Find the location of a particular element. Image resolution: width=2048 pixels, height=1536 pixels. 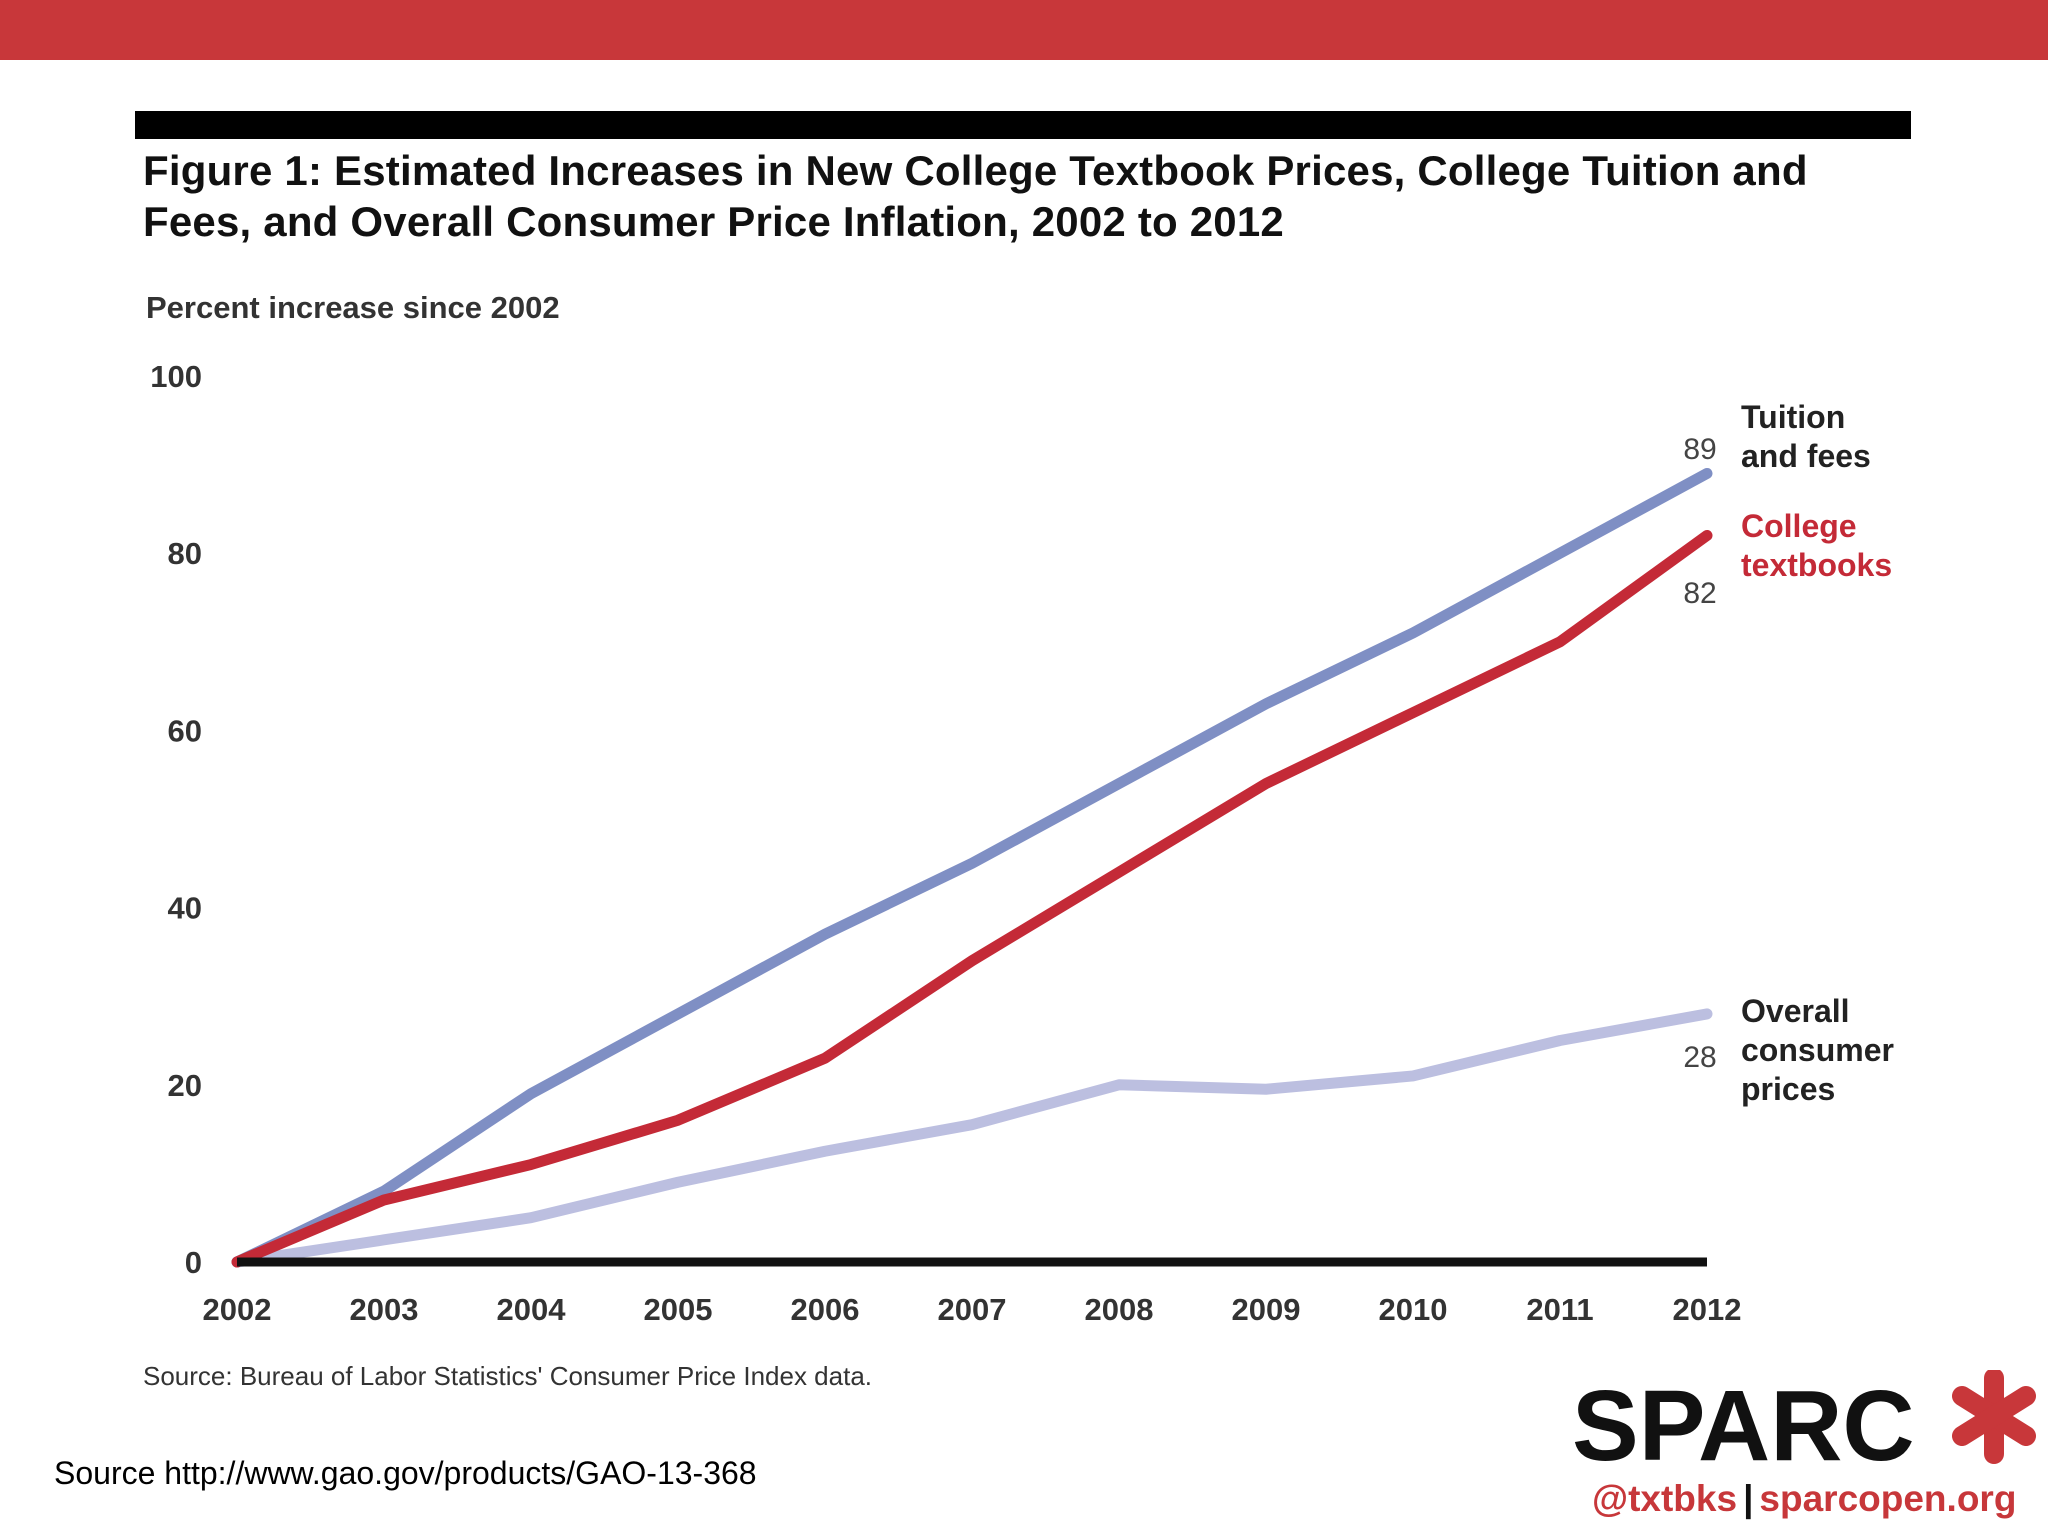

series-name-label: prices is located at coordinates (1788, 1089).